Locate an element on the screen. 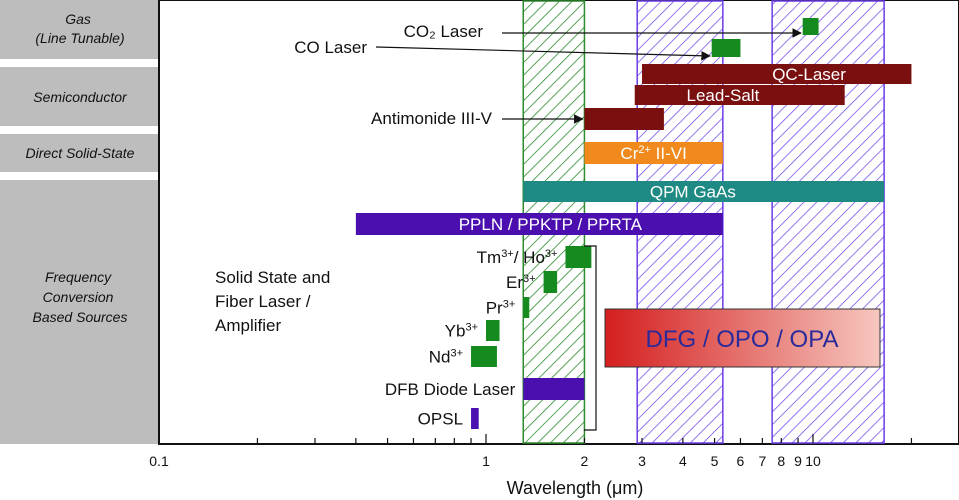 Image resolution: width=959 pixels, height=500 pixels. x-tick-label-10: 10 is located at coordinates (813, 461).